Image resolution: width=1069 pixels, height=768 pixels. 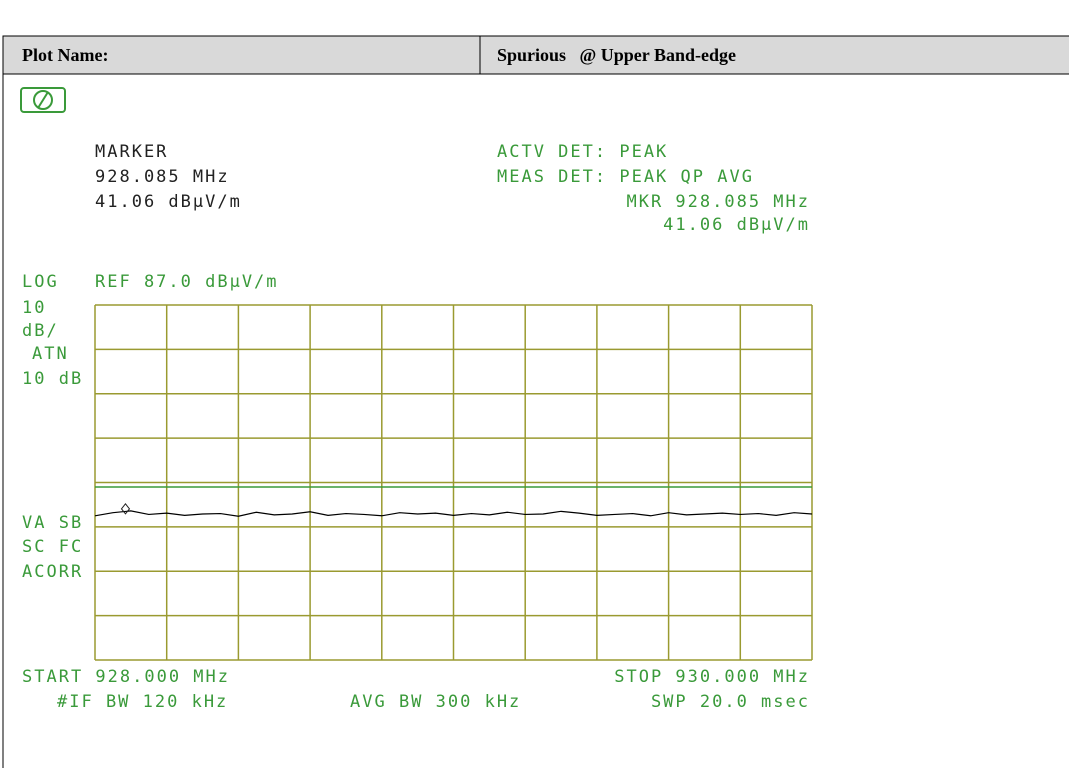 What do you see at coordinates (131, 152) in the screenshot?
I see `marker-title: MARKER` at bounding box center [131, 152].